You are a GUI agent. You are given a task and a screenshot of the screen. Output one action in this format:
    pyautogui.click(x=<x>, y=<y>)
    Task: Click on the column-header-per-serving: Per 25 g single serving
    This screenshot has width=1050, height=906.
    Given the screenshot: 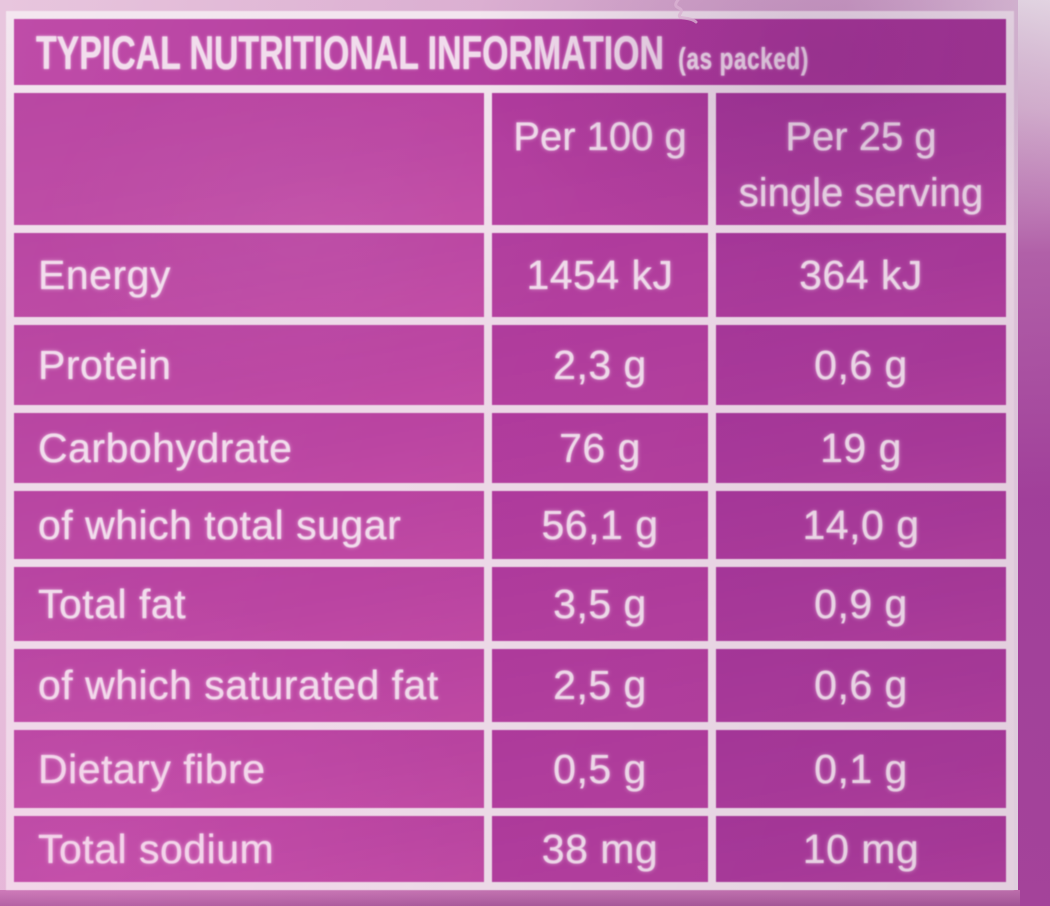 What is the action you would take?
    pyautogui.click(x=861, y=159)
    